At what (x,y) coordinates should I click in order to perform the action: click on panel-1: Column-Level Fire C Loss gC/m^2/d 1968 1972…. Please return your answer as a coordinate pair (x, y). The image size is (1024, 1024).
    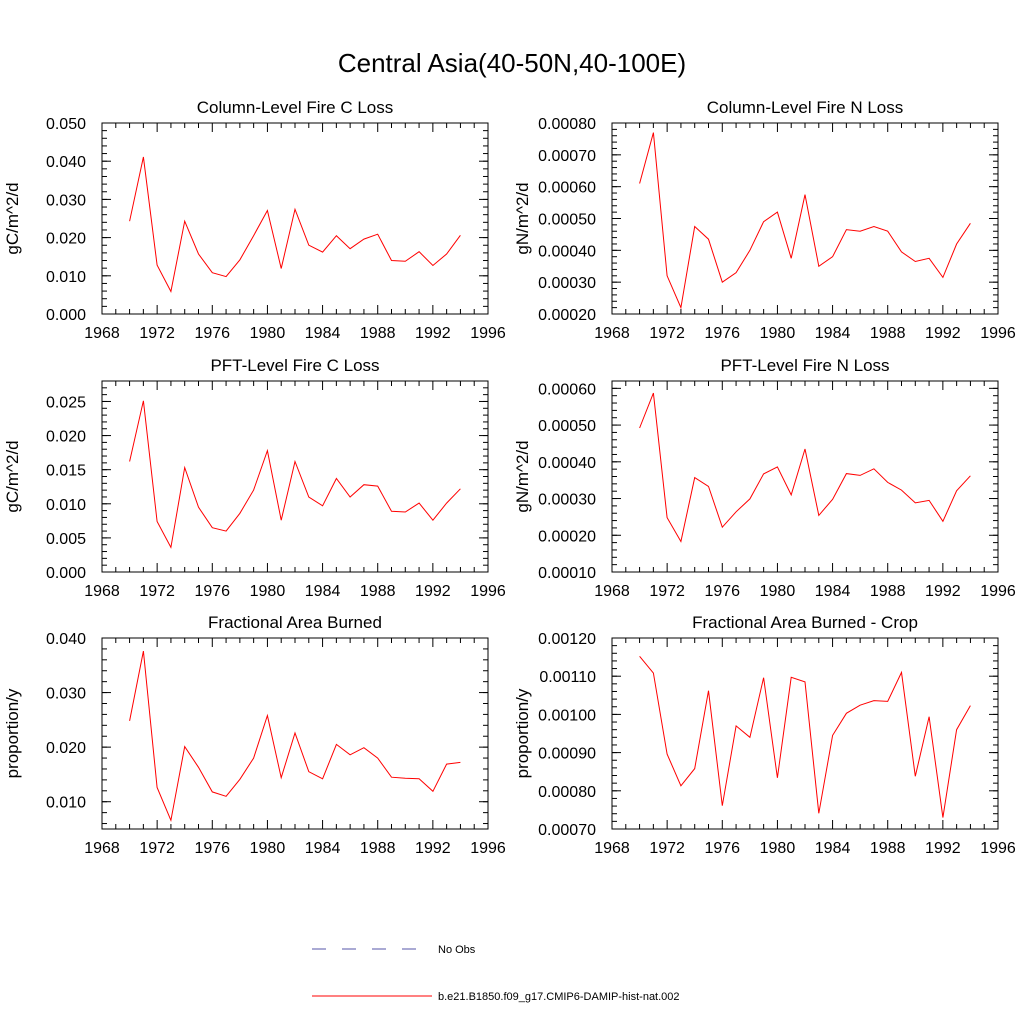
    Looking at the image, I should click on (254, 220).